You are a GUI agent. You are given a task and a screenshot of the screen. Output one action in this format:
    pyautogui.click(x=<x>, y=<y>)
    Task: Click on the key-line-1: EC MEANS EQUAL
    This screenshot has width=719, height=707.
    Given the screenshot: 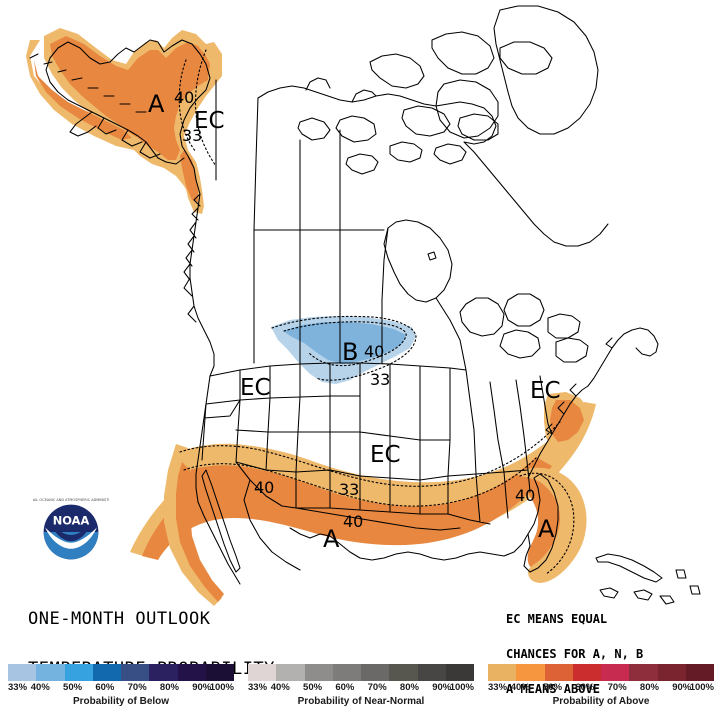 What is the action you would take?
    pyautogui.click(x=557, y=618)
    